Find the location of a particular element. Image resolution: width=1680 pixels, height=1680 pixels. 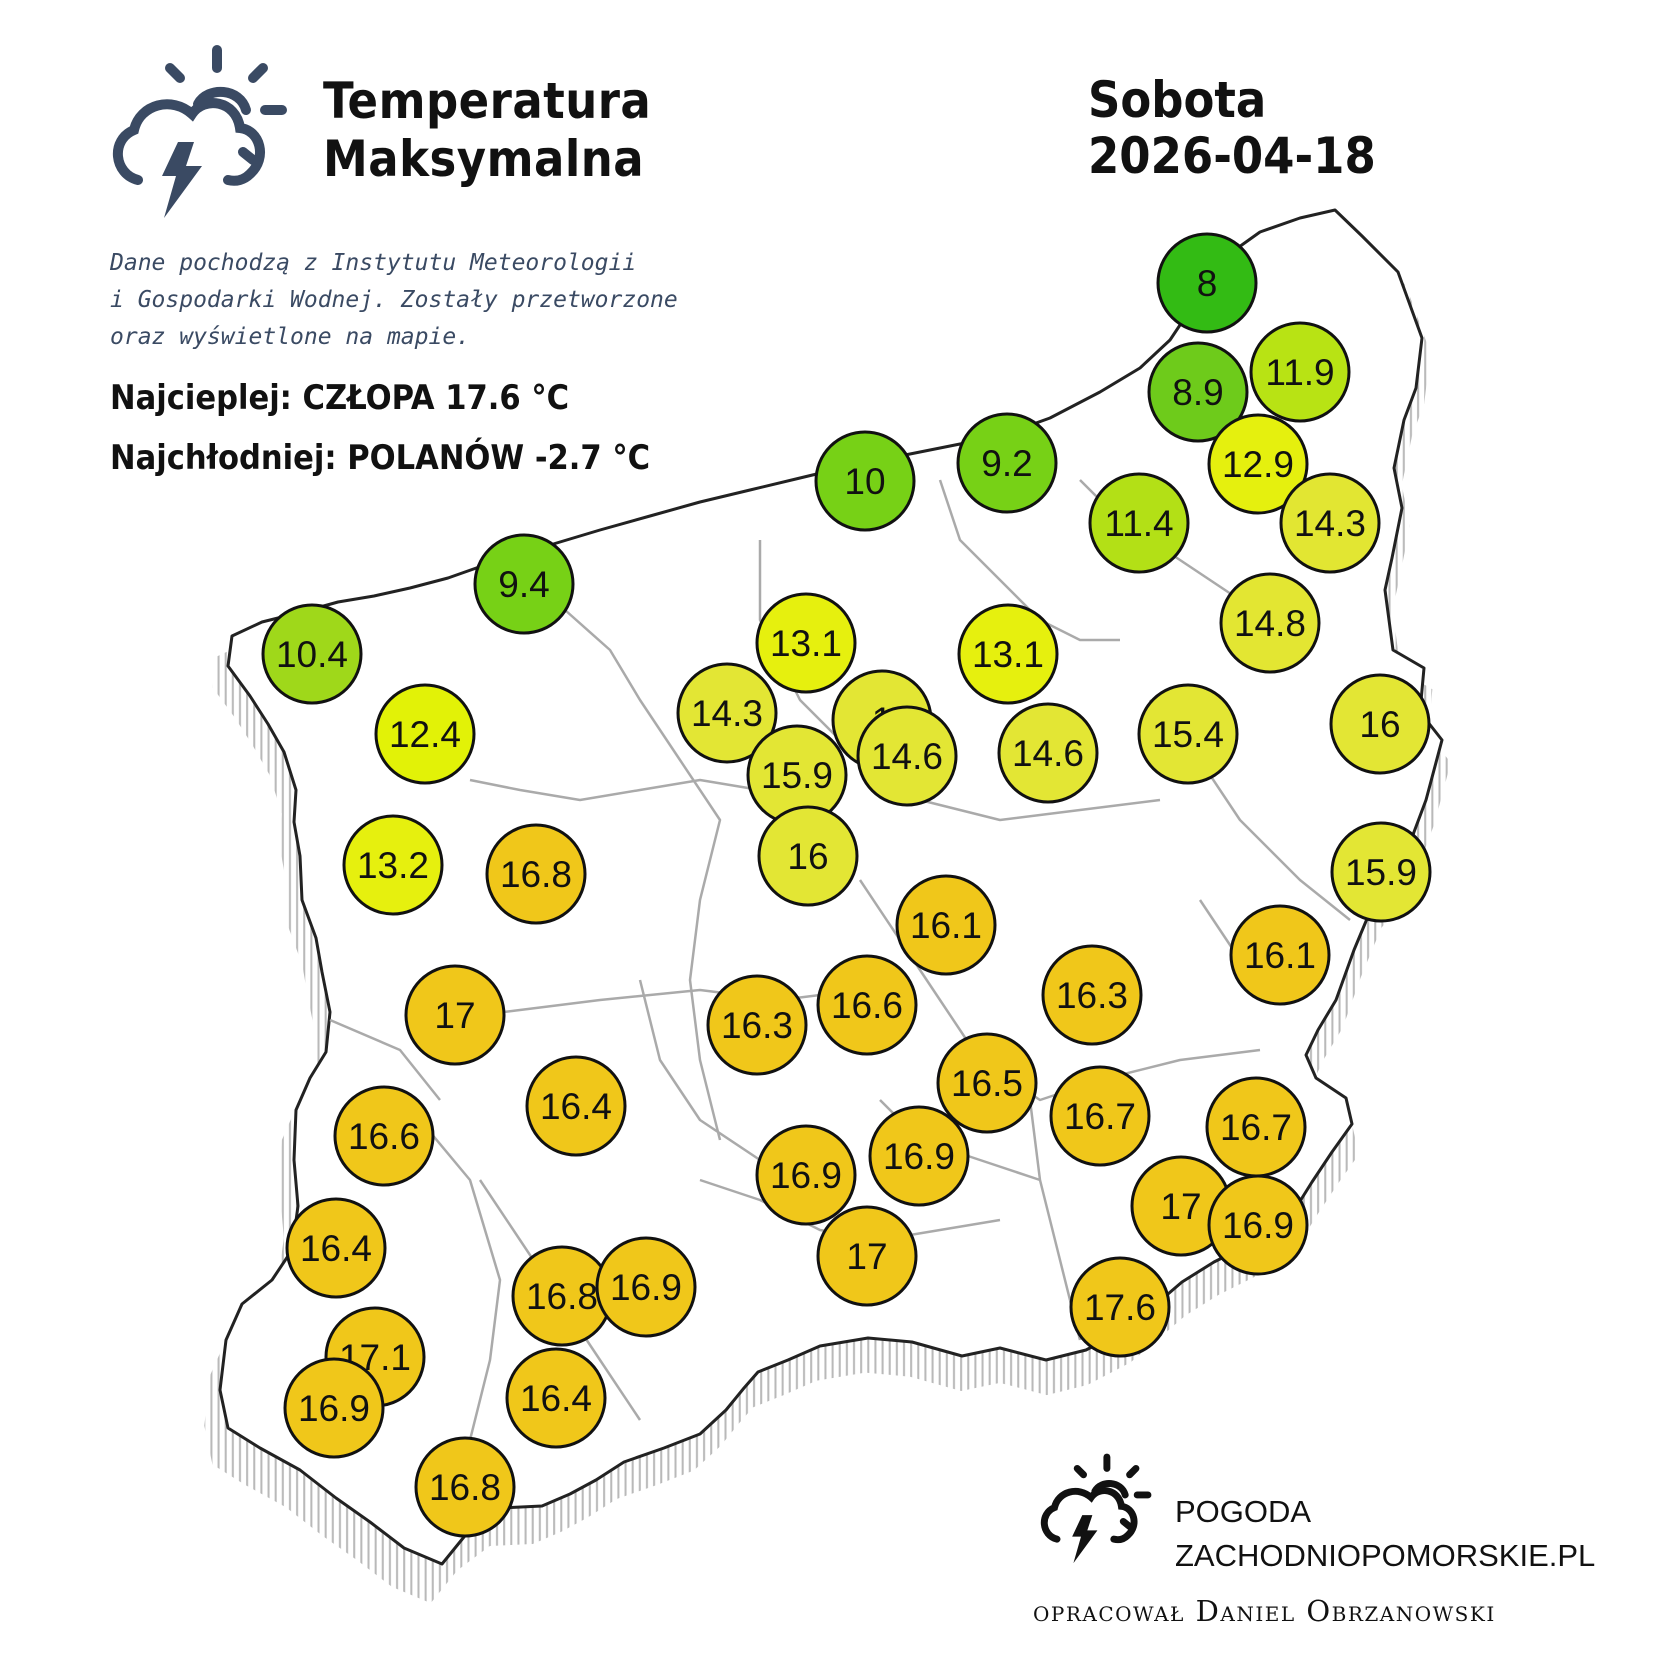

station-marker: 14.8 is located at coordinates (1270, 623).